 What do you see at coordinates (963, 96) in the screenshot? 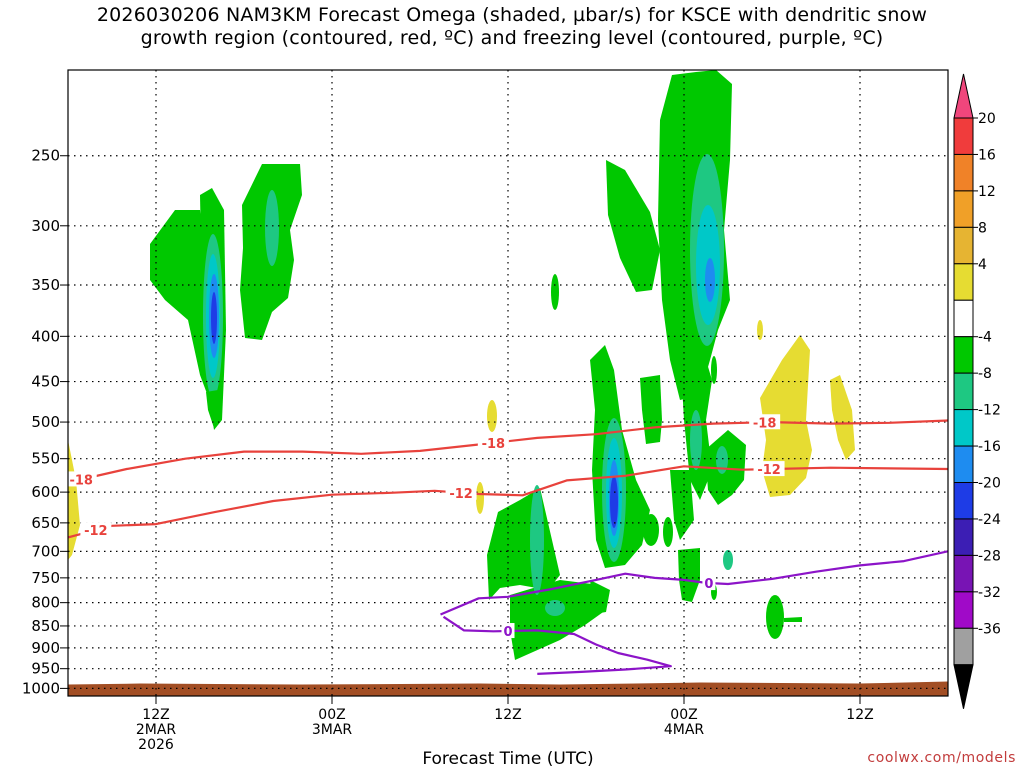
I see `colorbar-top-arrow` at bounding box center [963, 96].